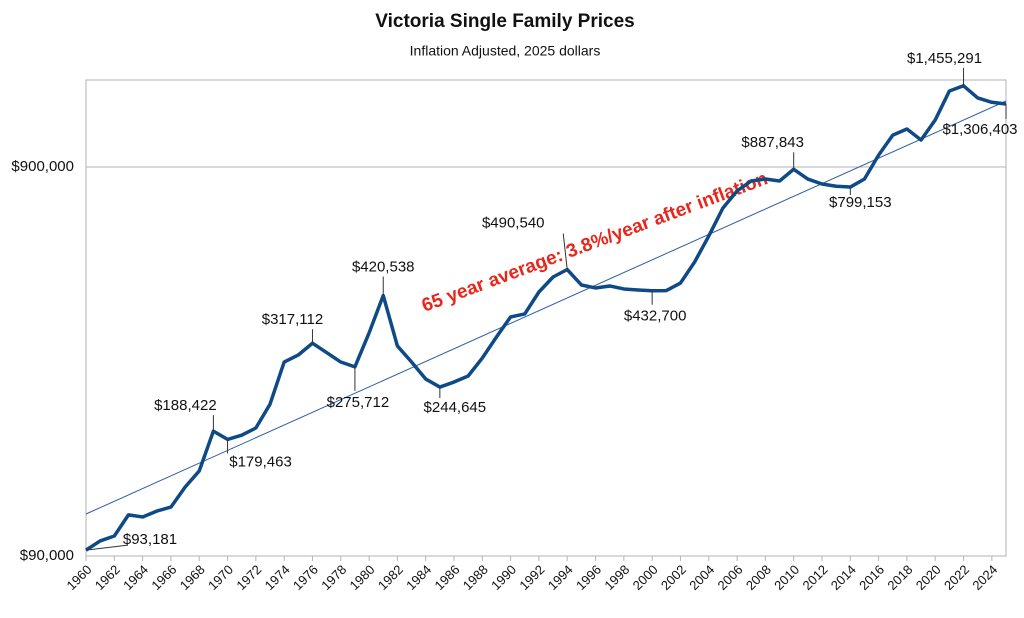 The width and height of the screenshot is (1024, 618). I want to click on x-tick-label: 1976, so click(305, 577).